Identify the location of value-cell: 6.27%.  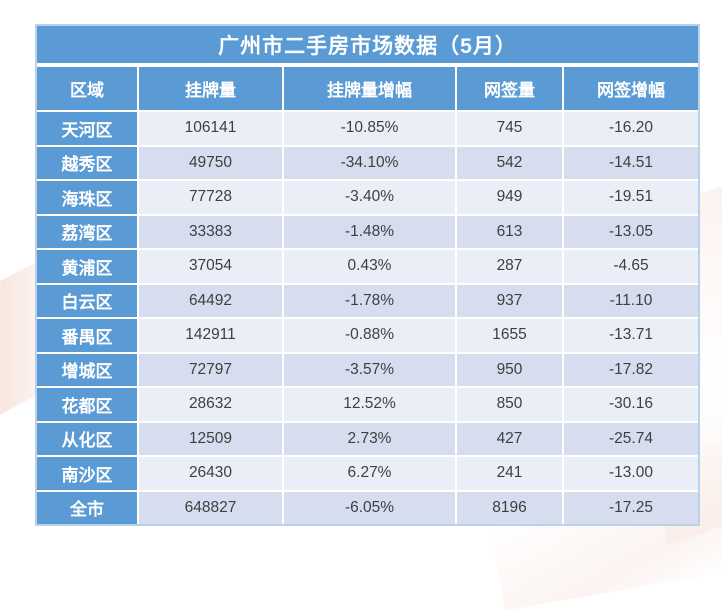
(369, 473).